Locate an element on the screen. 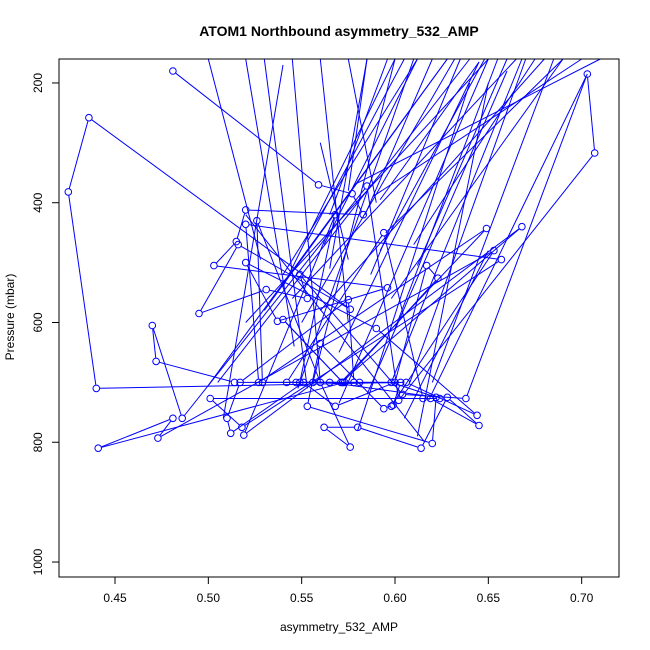  x-tick-label: 0.70 is located at coordinates (582, 598).